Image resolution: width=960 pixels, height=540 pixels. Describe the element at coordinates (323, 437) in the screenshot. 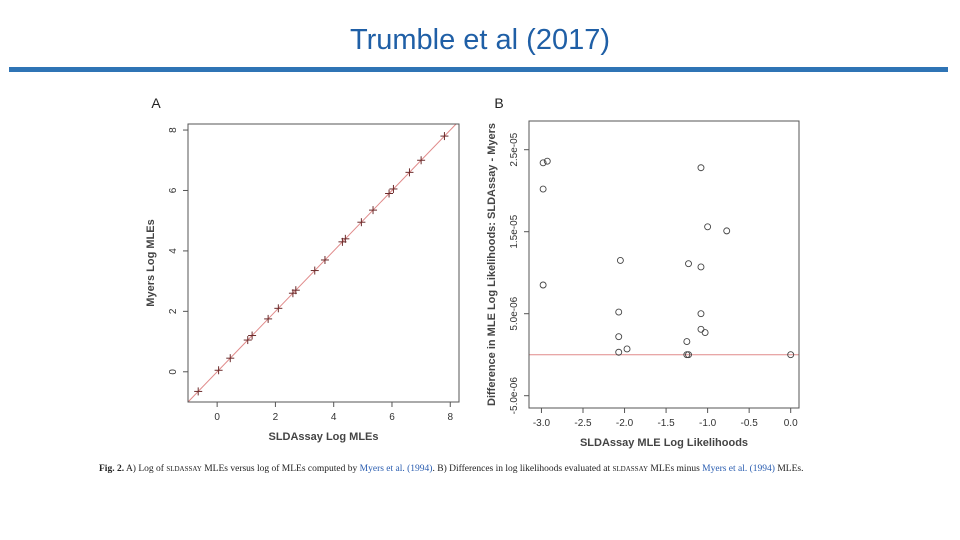

I see `panel-a-x-axis-title: SLDAssay Log MLEs` at that location.